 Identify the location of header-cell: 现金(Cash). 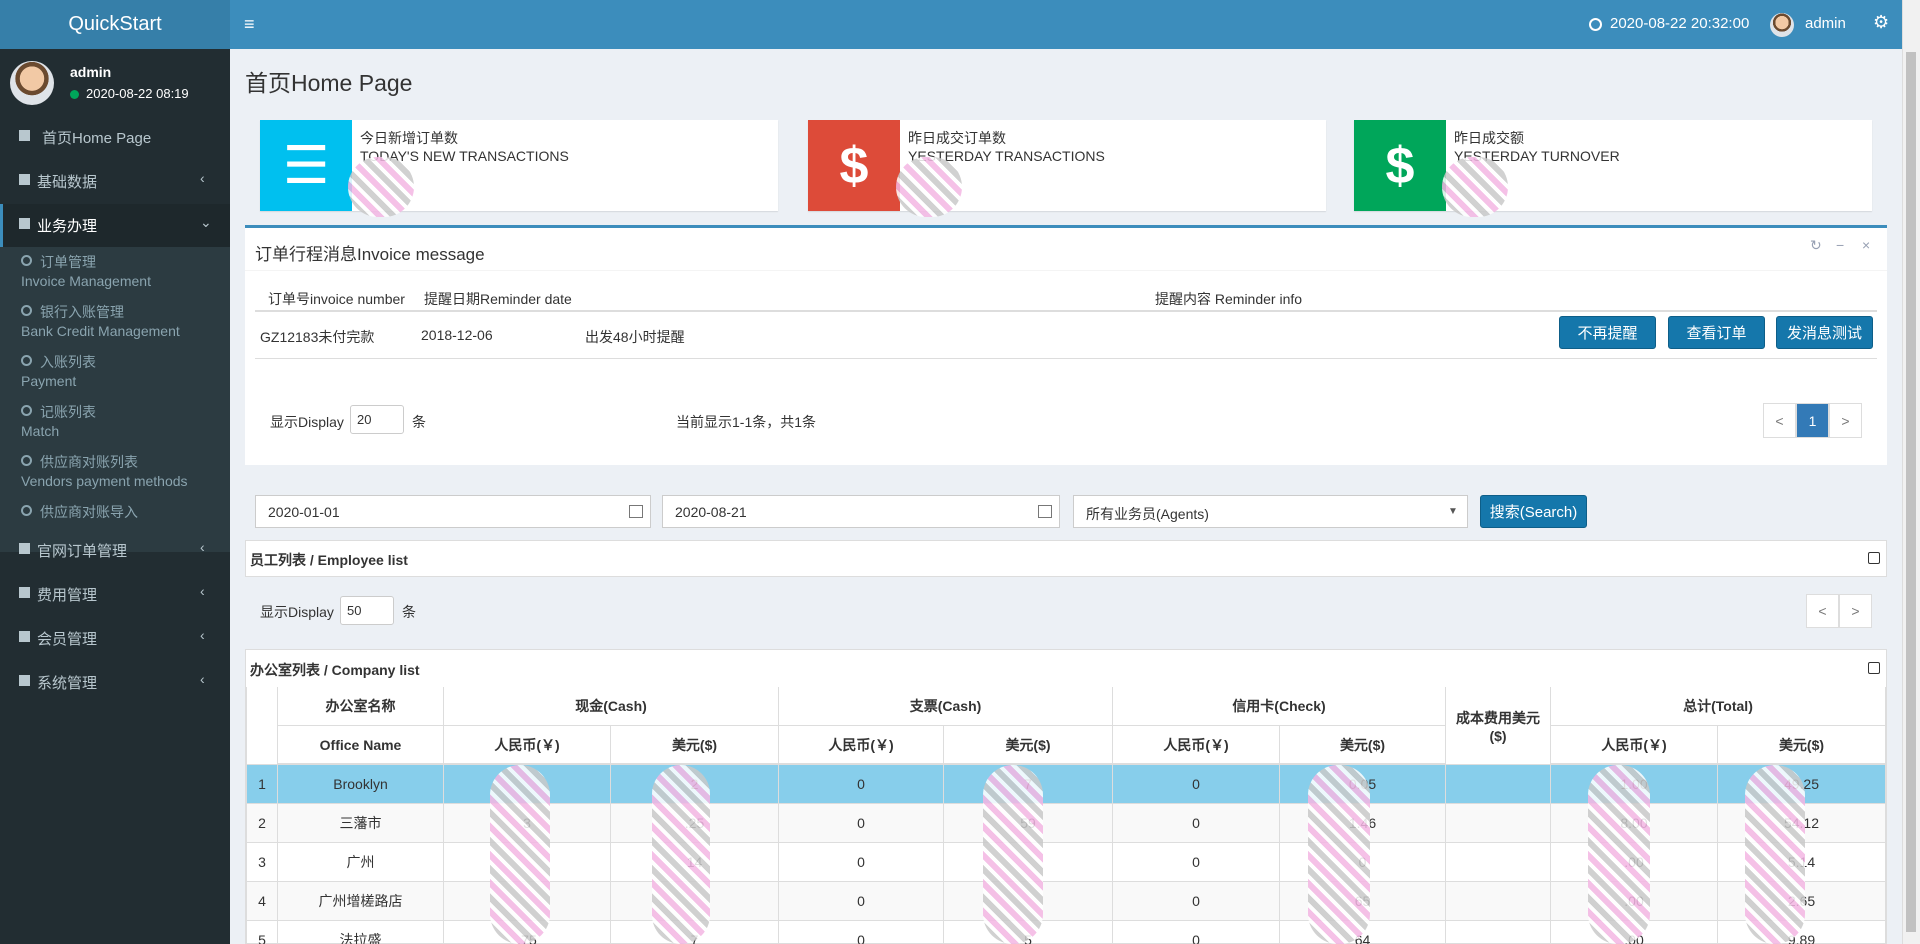
(611, 706).